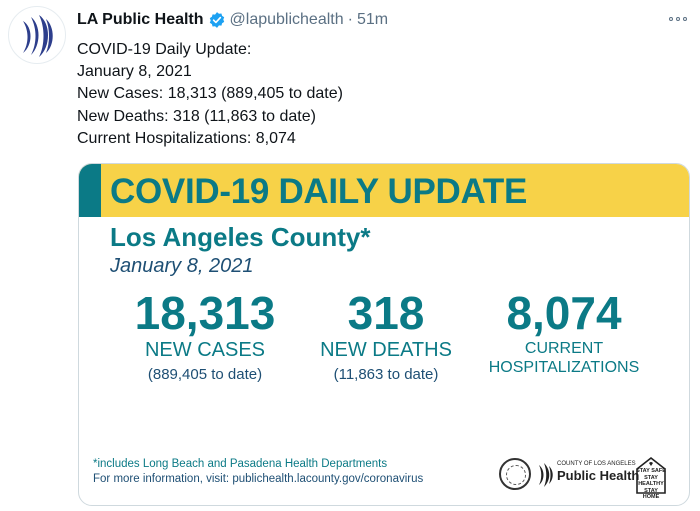 The width and height of the screenshot is (700, 511). I want to click on stat-new-deaths: 318 NEW DEATHS (11,863 to date), so click(386, 336).